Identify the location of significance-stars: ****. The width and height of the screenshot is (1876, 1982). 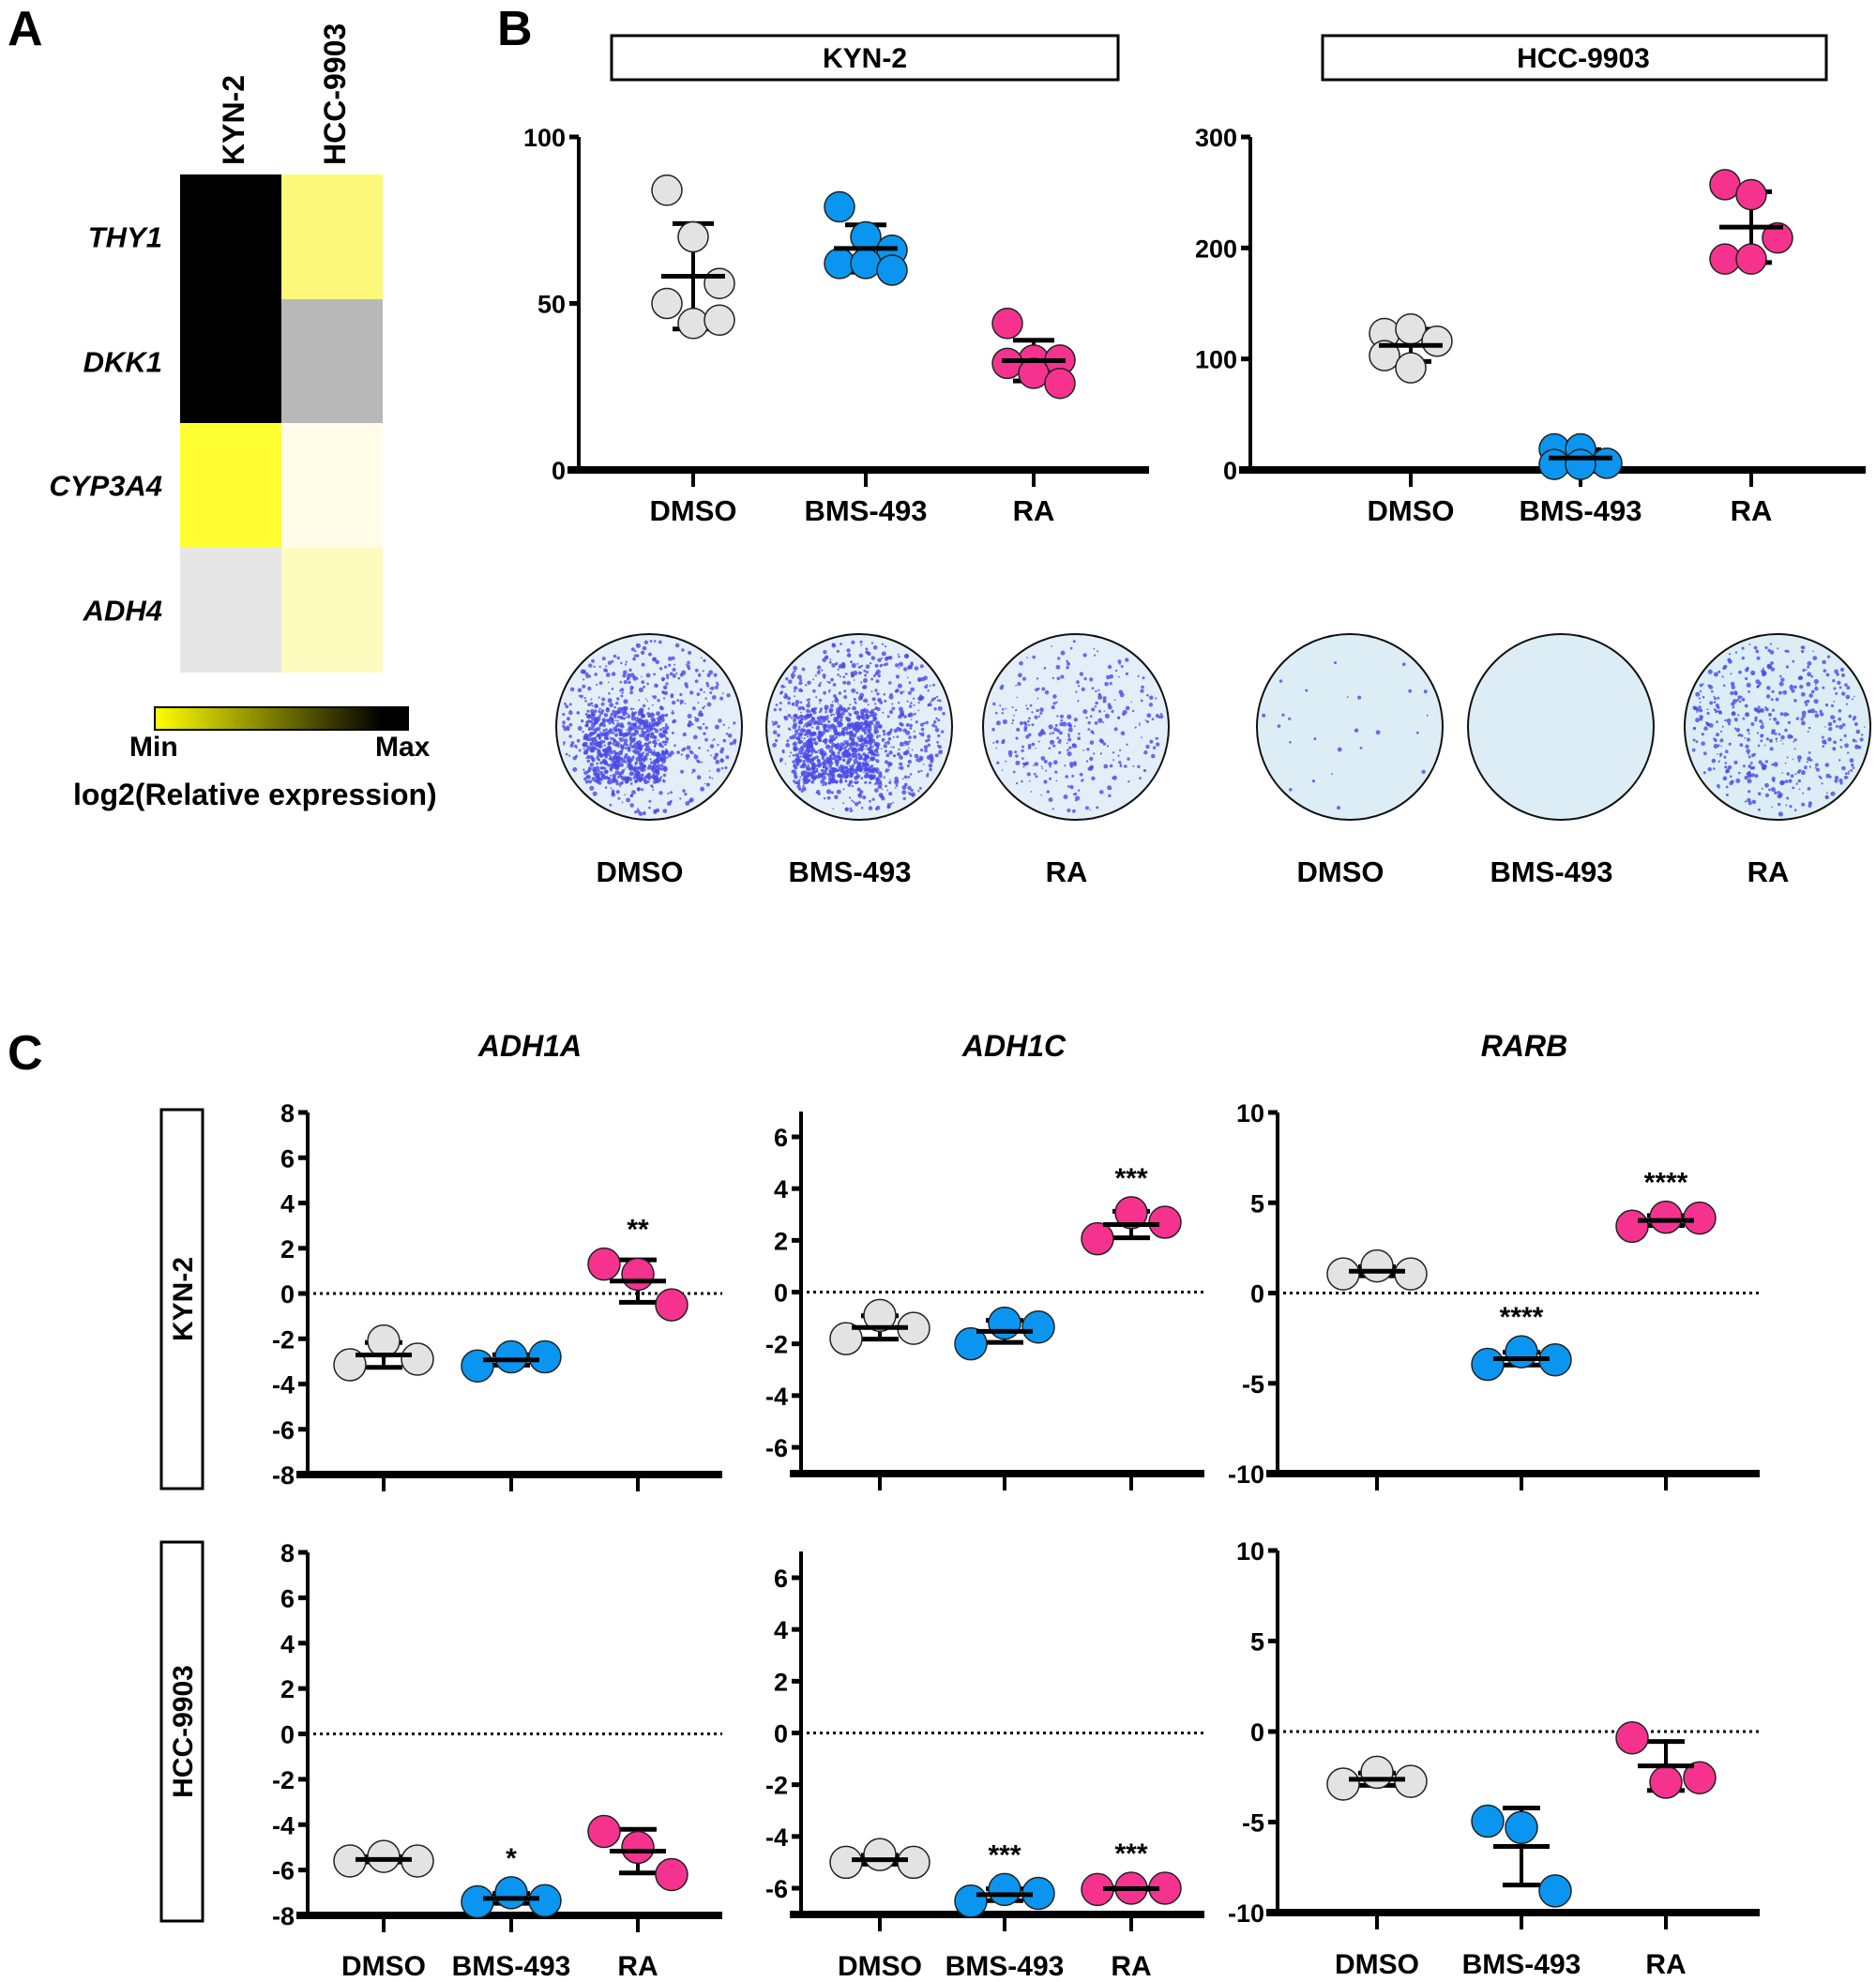
(1522, 1317).